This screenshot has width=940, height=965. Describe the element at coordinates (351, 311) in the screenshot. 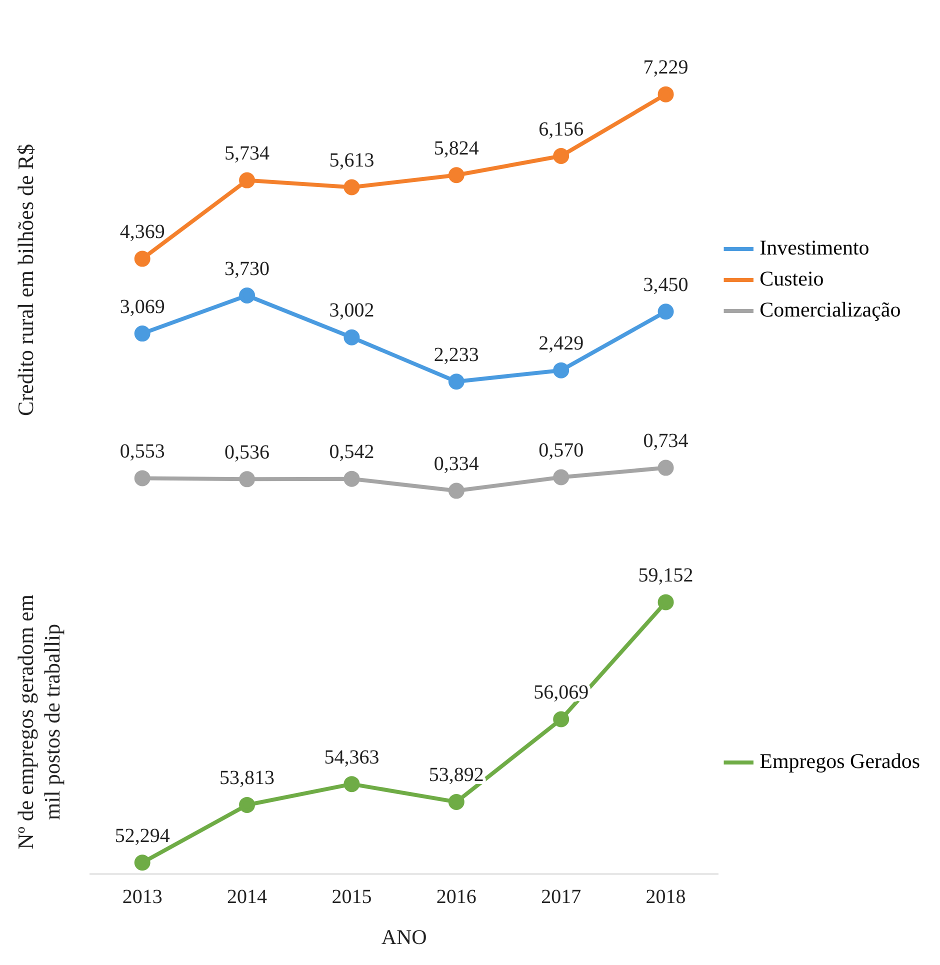

I see `data-label: 3,002` at that location.